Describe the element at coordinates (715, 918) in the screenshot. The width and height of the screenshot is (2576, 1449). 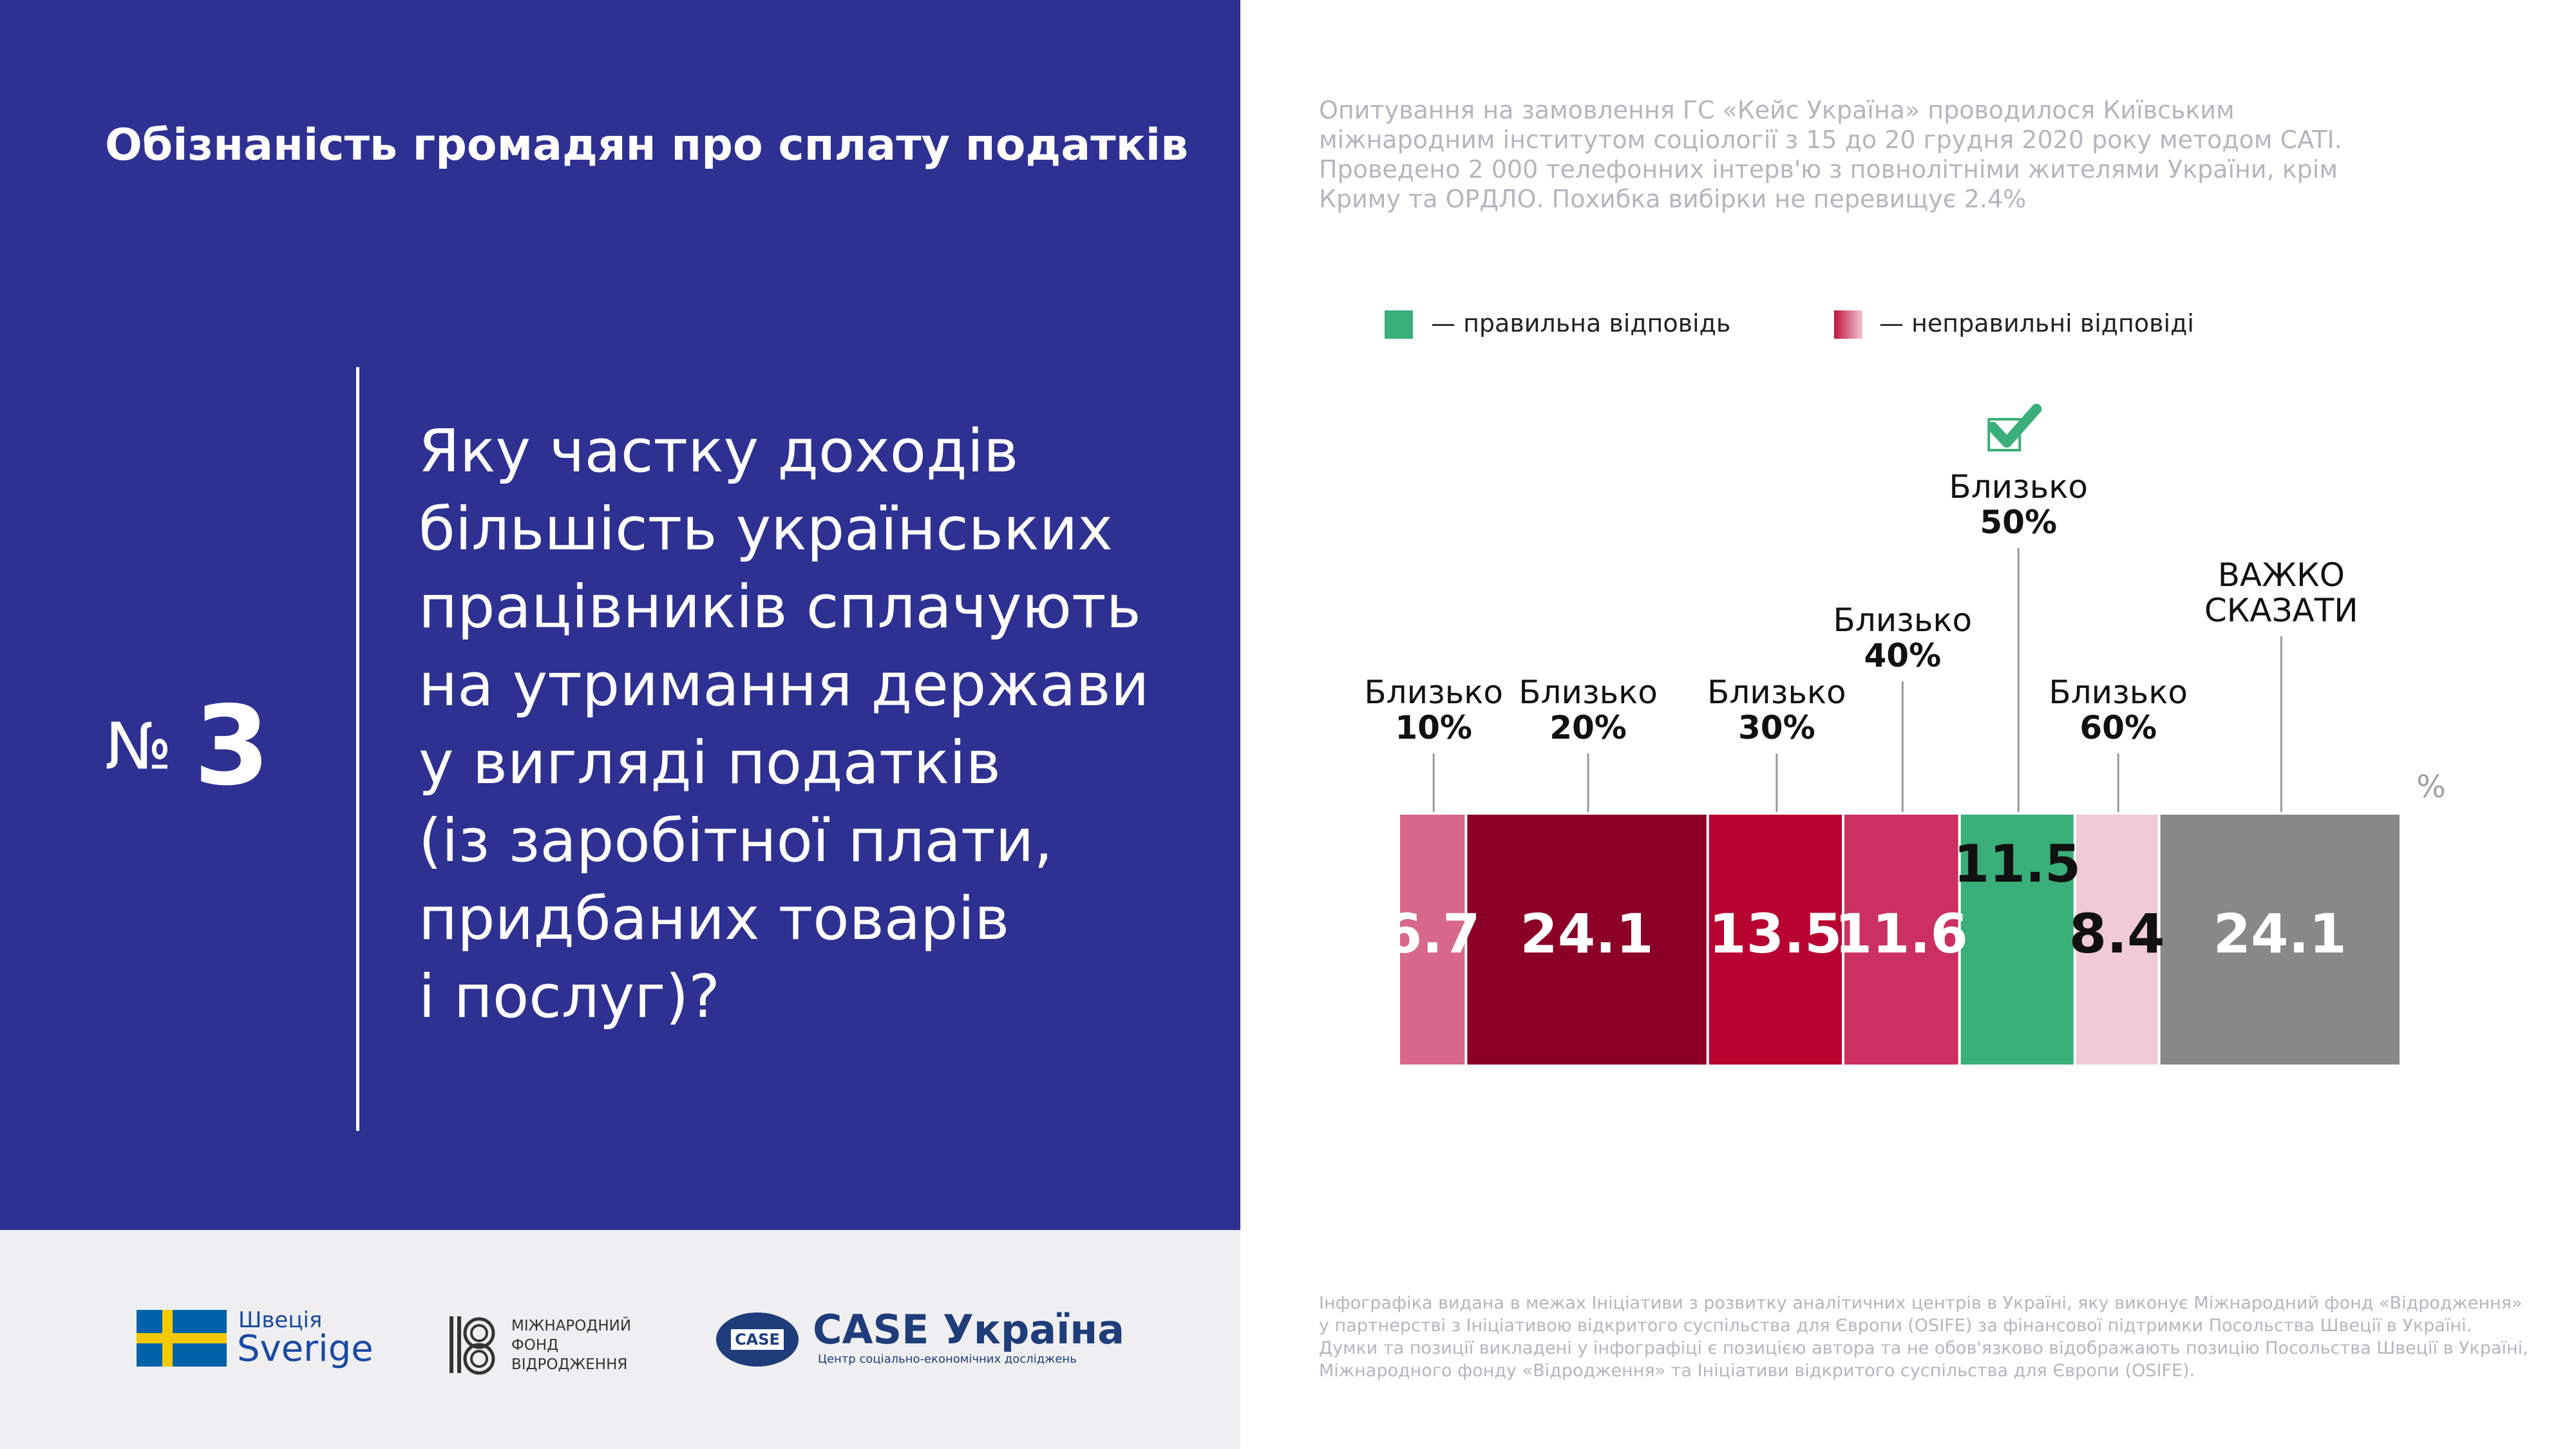
I see `question-line: придбаних товарів` at that location.